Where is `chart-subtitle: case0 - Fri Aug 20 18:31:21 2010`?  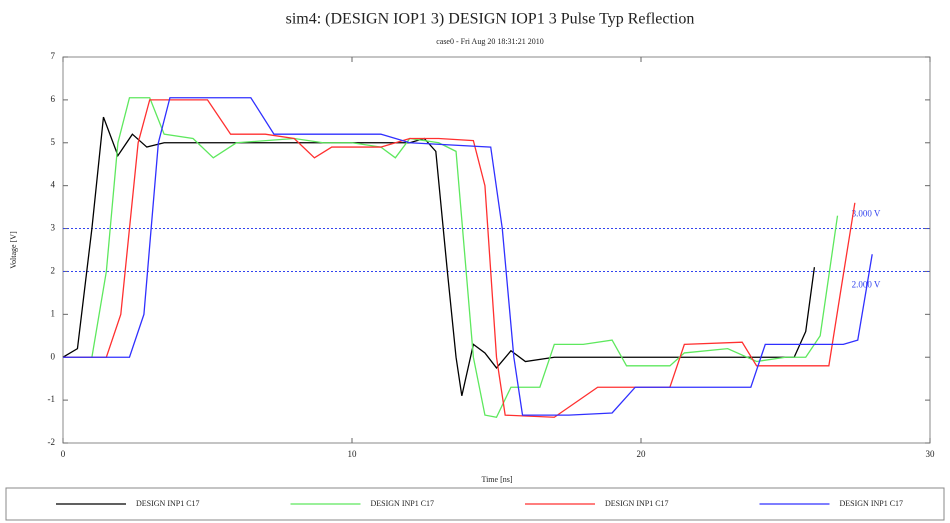 chart-subtitle: case0 - Fri Aug 20 18:31:21 2010 is located at coordinates (490, 41).